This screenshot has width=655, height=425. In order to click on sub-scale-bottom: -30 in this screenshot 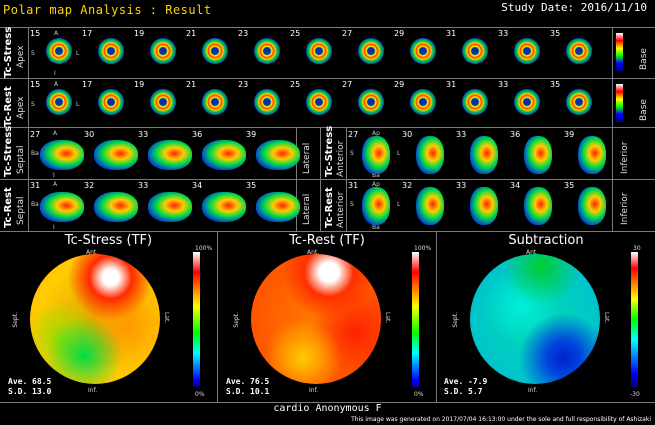, I will do `click(635, 394)`.